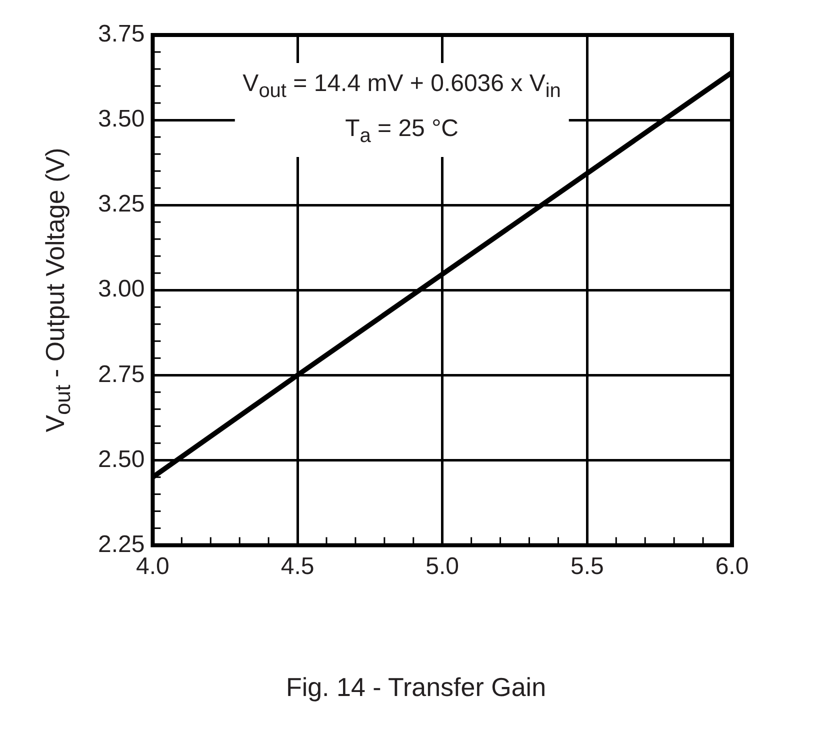 The image size is (832, 744). I want to click on y-tick-label: 3.25, so click(121, 204).